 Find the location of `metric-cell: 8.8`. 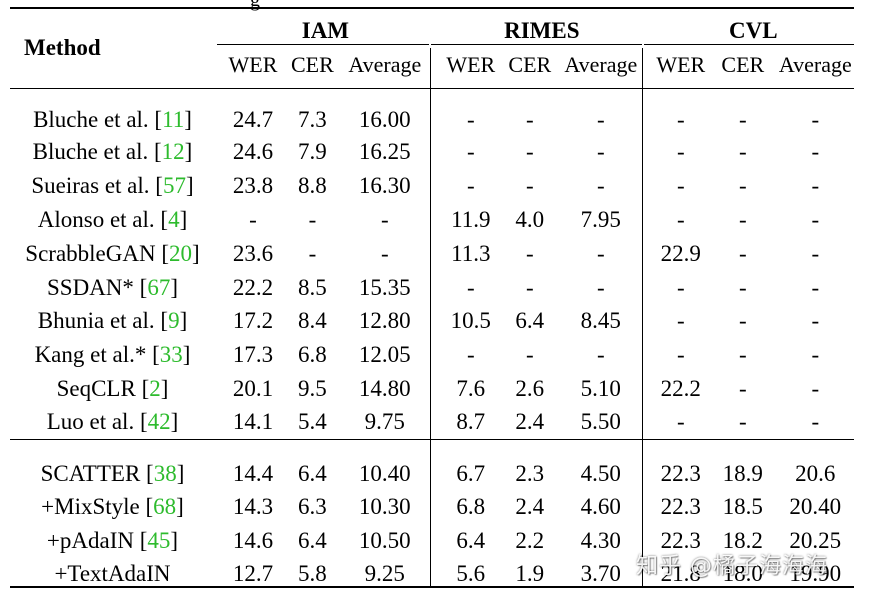

metric-cell: 8.8 is located at coordinates (312, 186).